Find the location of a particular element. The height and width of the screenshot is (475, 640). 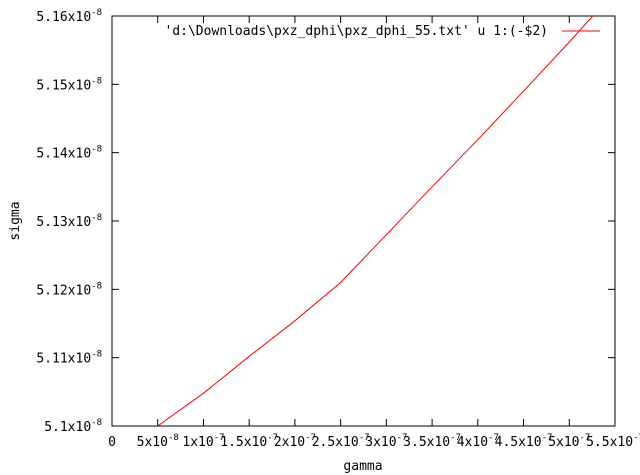

y-tick-label: 5.12x10-8 is located at coordinates (69, 289).